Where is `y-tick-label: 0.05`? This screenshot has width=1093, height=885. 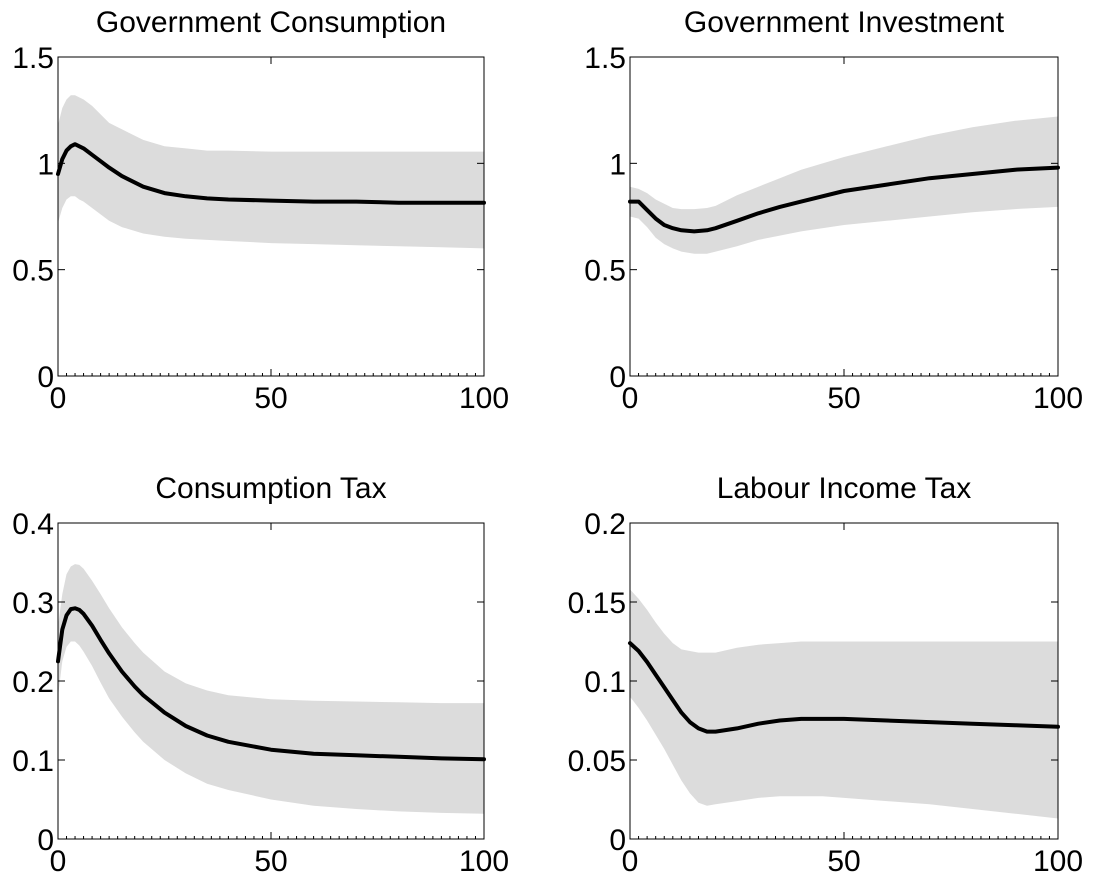 y-tick-label: 0.05 is located at coordinates (597, 761).